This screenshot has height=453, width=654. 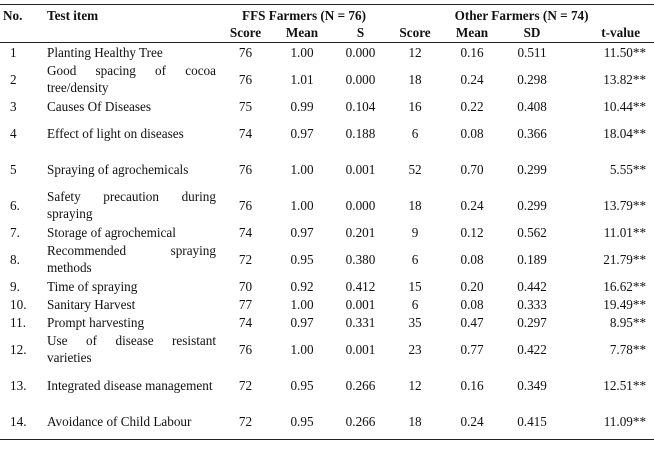 I want to click on table-cell-ffs-s: 0.331, so click(x=360, y=322).